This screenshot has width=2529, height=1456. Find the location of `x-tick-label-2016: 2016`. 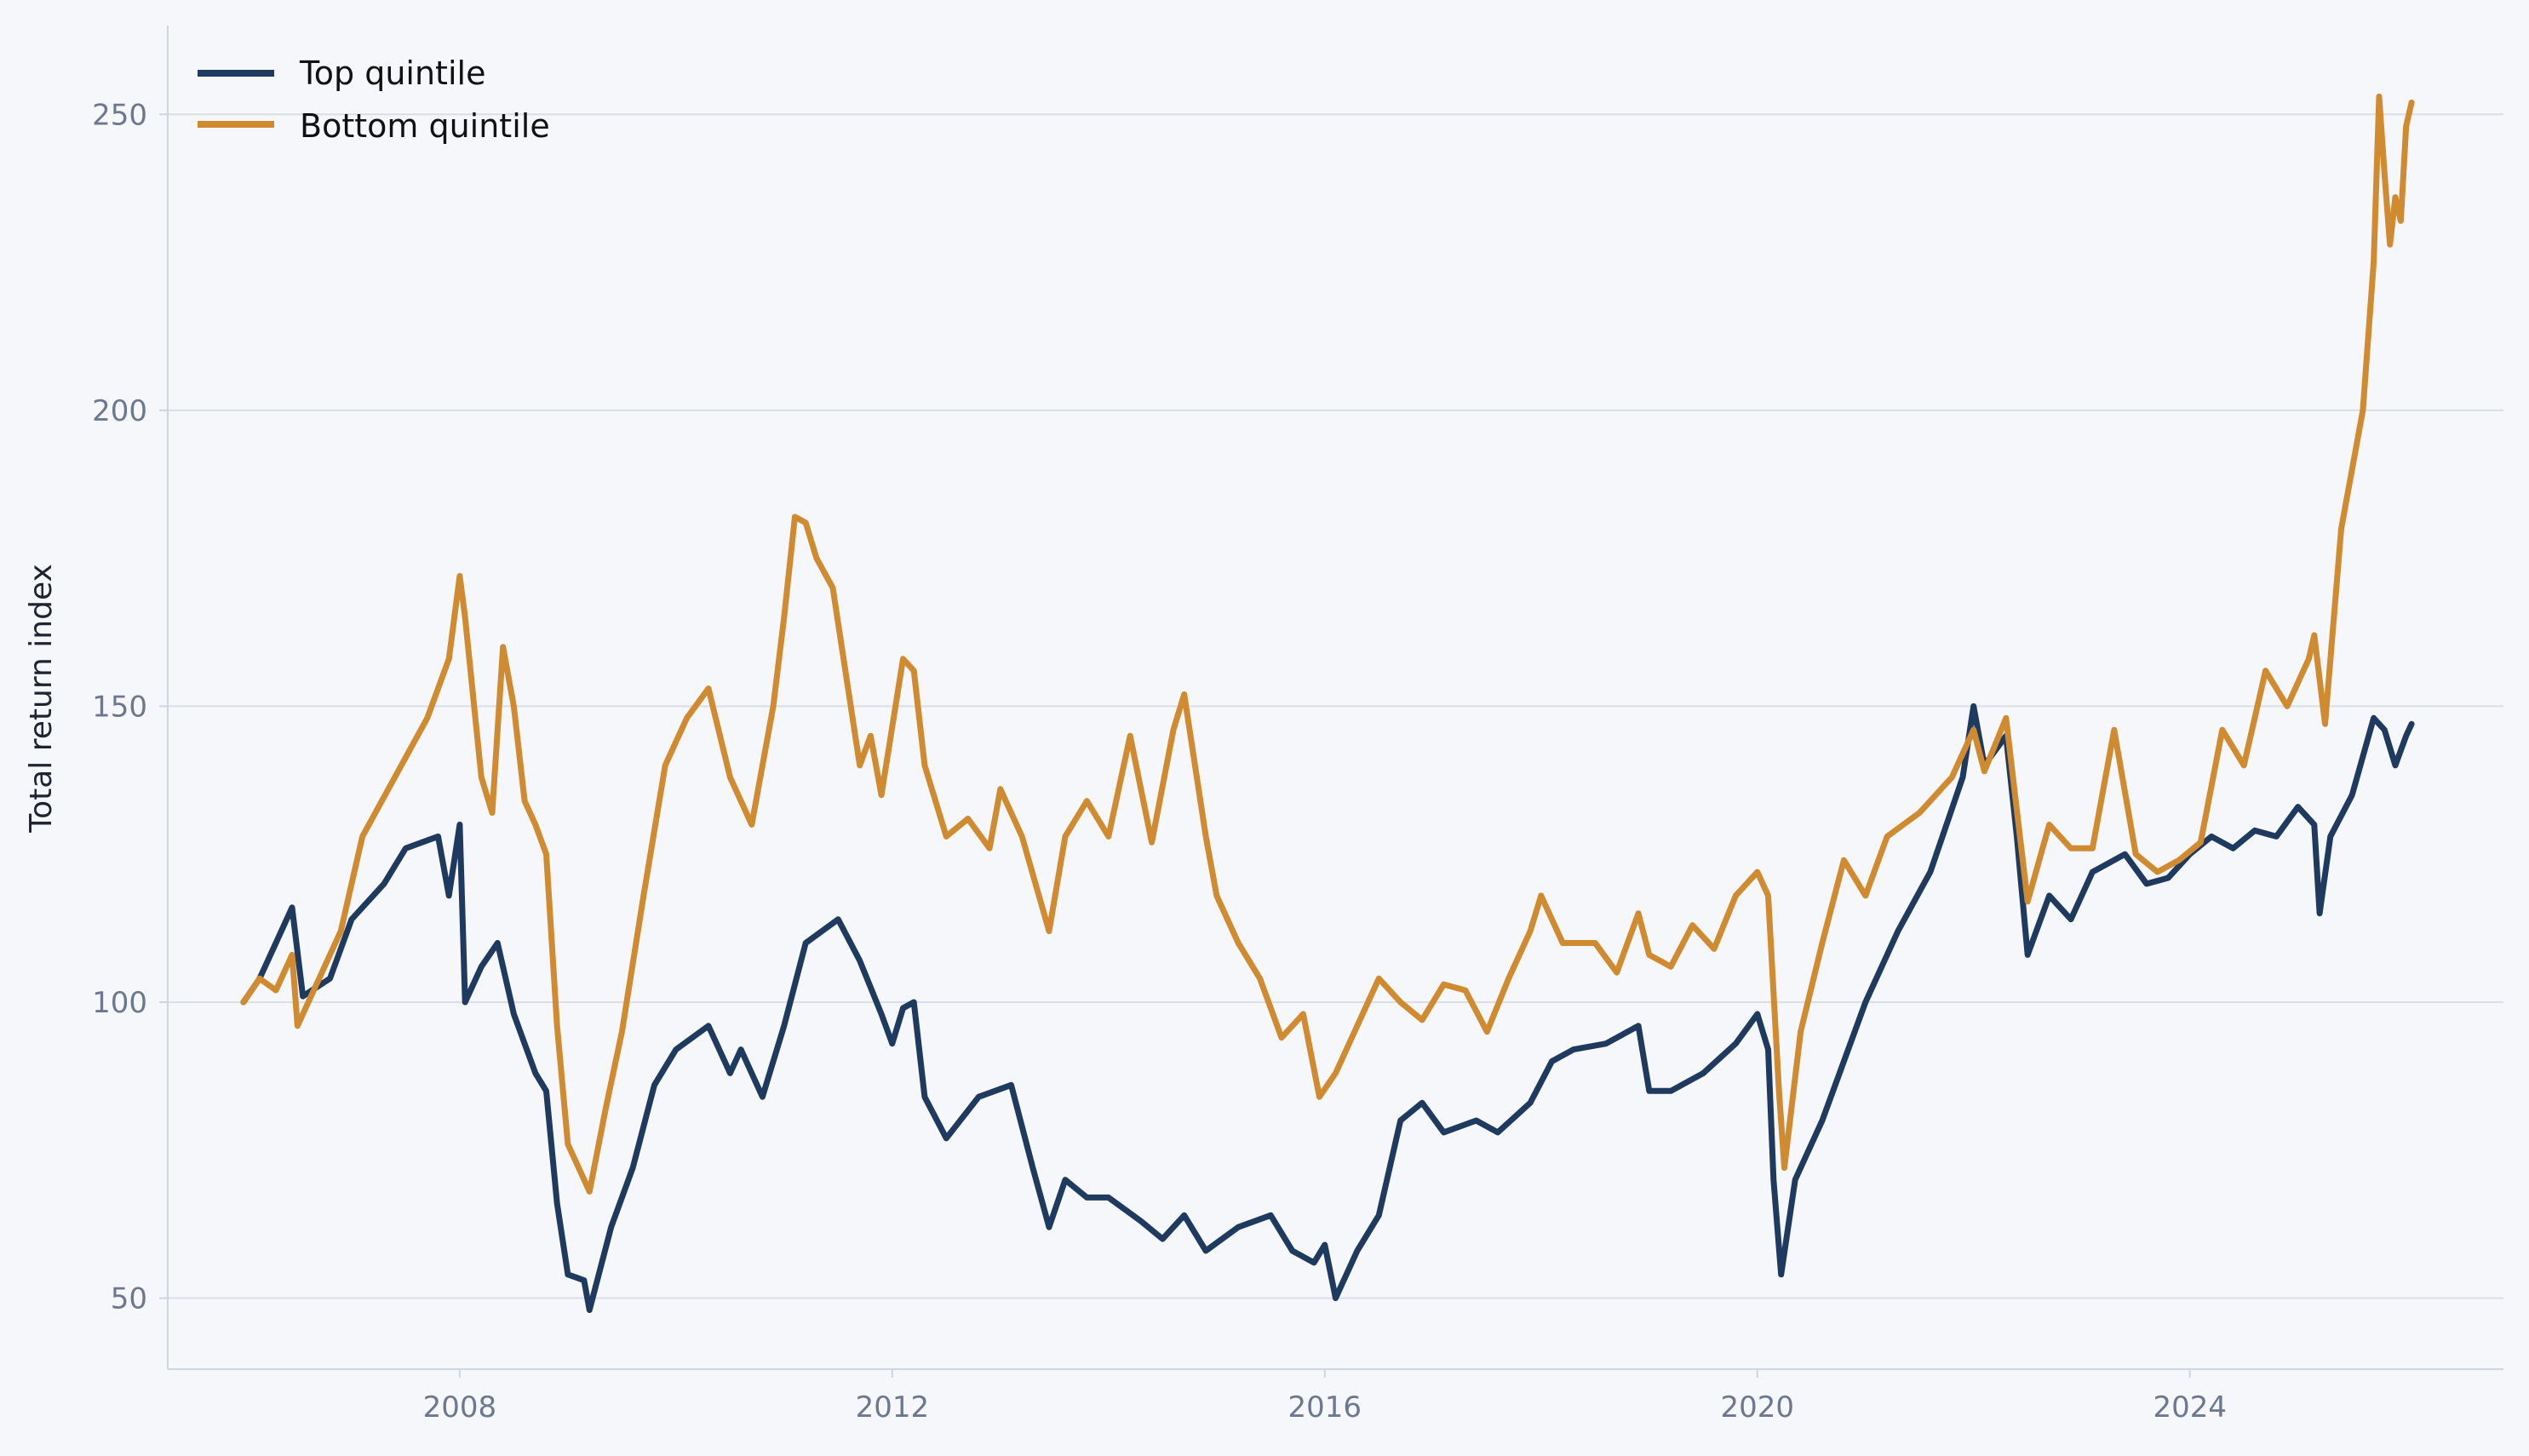

x-tick-label-2016: 2016 is located at coordinates (1325, 1407).